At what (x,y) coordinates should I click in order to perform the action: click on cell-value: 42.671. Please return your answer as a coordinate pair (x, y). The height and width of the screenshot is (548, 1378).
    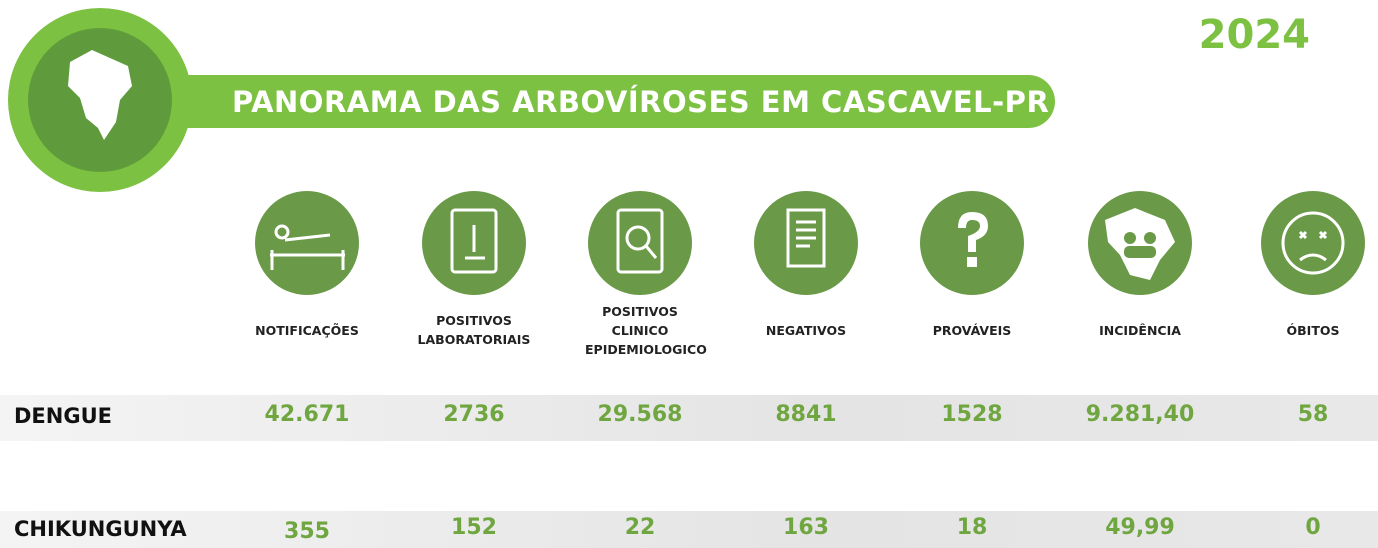
    Looking at the image, I should click on (307, 414).